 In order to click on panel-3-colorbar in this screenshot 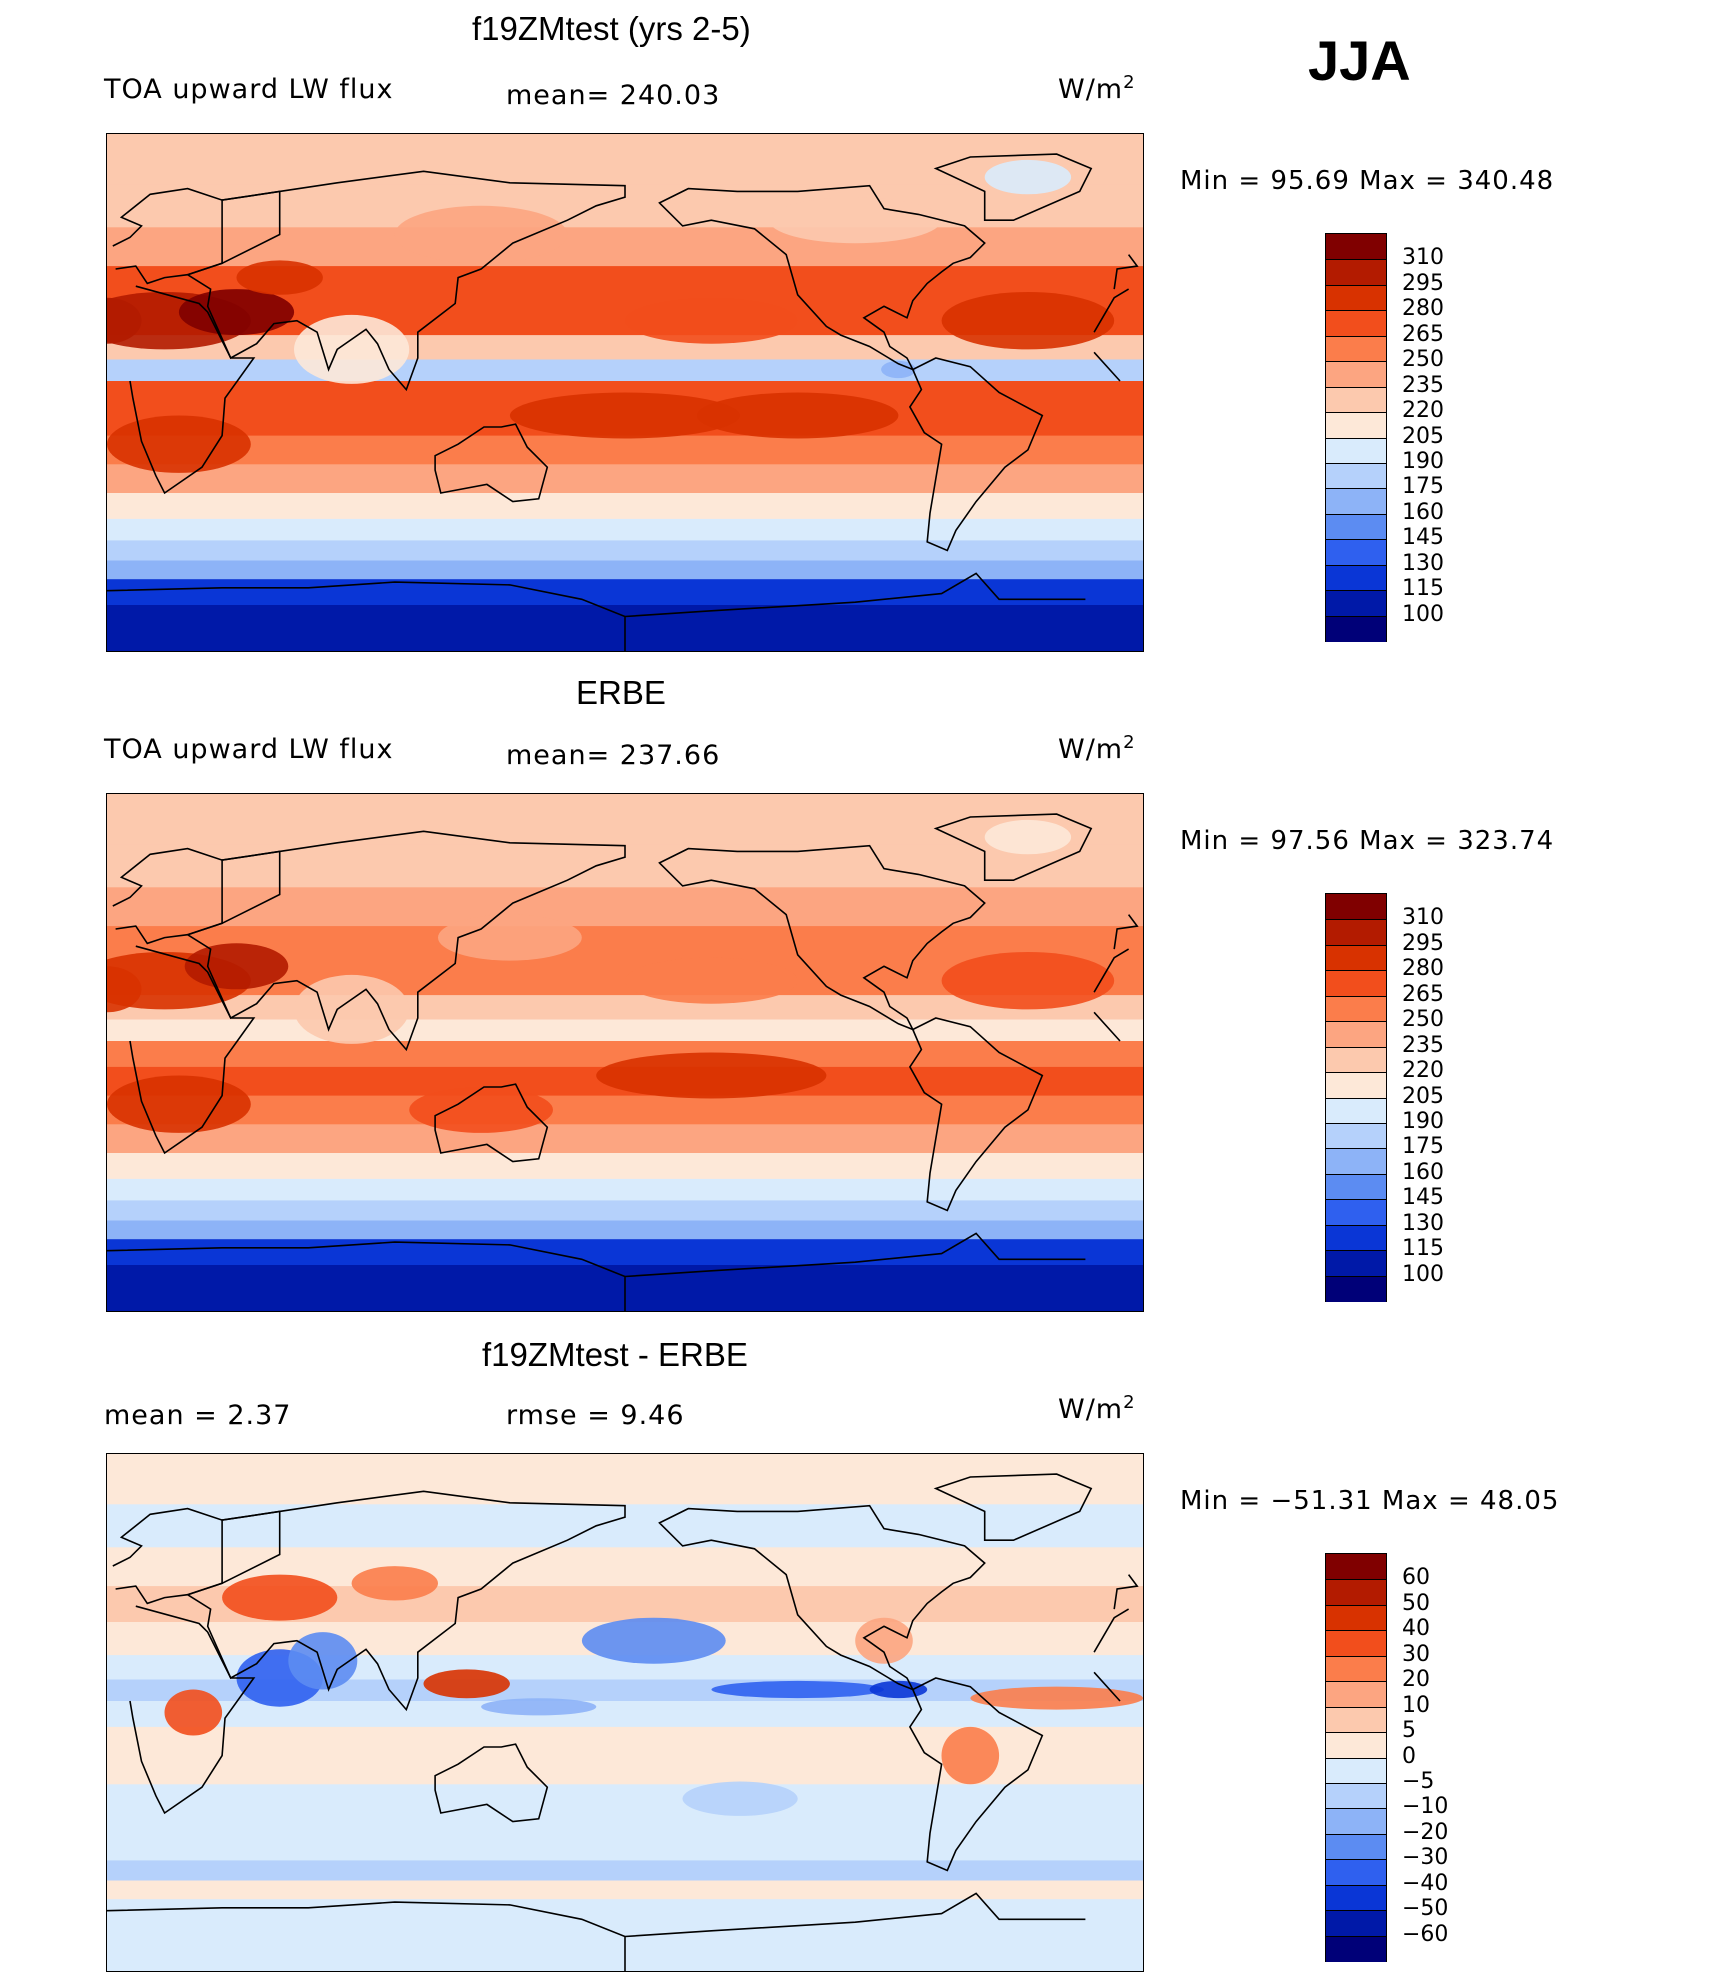, I will do `click(1356, 1757)`.